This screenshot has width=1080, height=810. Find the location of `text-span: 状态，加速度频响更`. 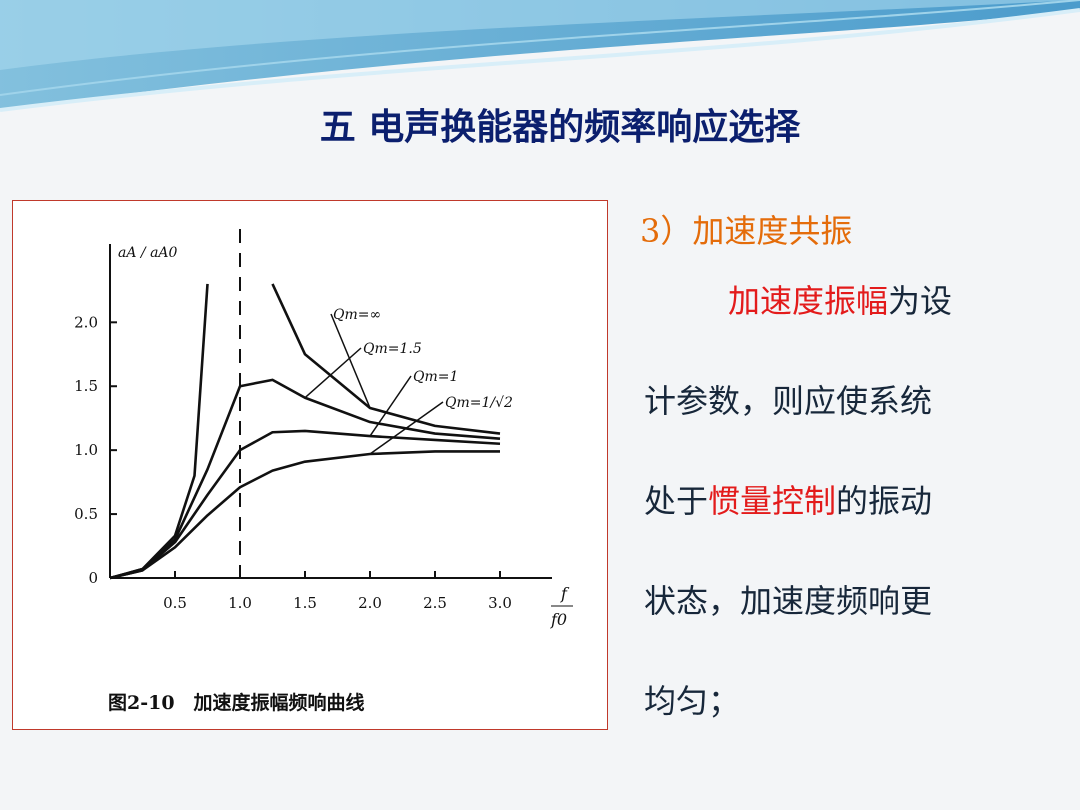

text-span: 状态，加速度频响更 is located at coordinates (788, 601).